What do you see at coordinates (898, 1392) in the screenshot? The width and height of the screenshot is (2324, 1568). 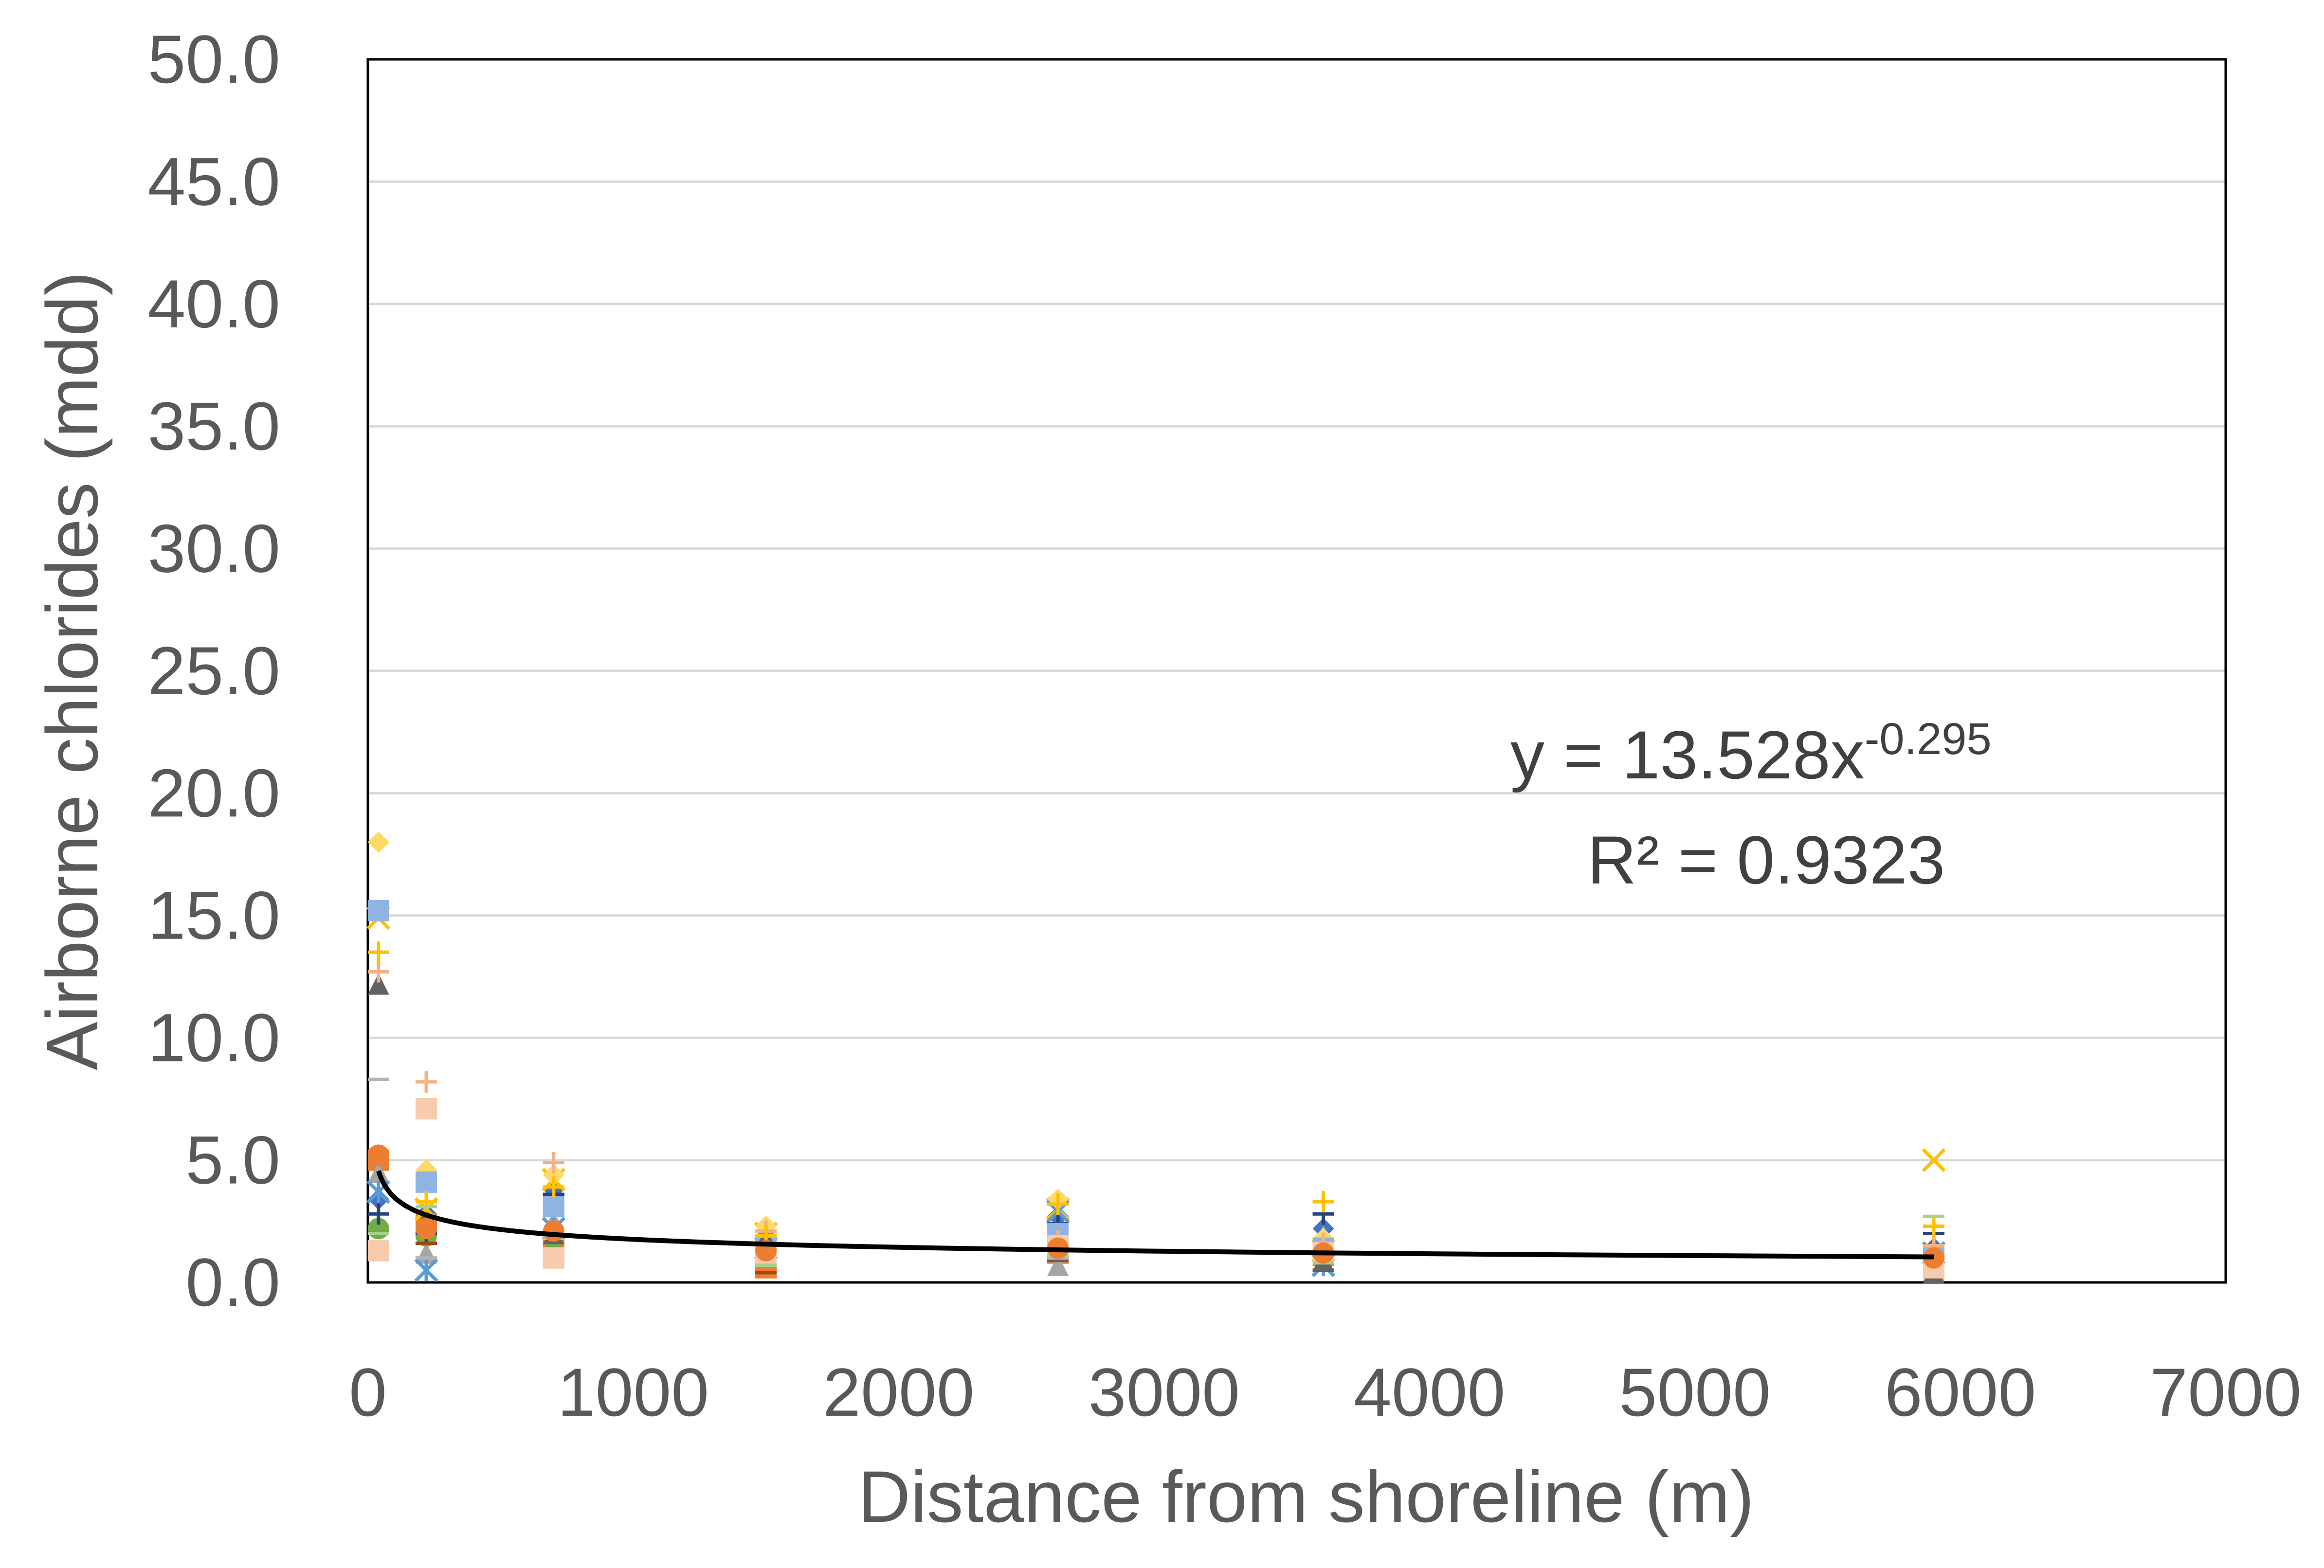 I see `x-tick-label: 2000` at bounding box center [898, 1392].